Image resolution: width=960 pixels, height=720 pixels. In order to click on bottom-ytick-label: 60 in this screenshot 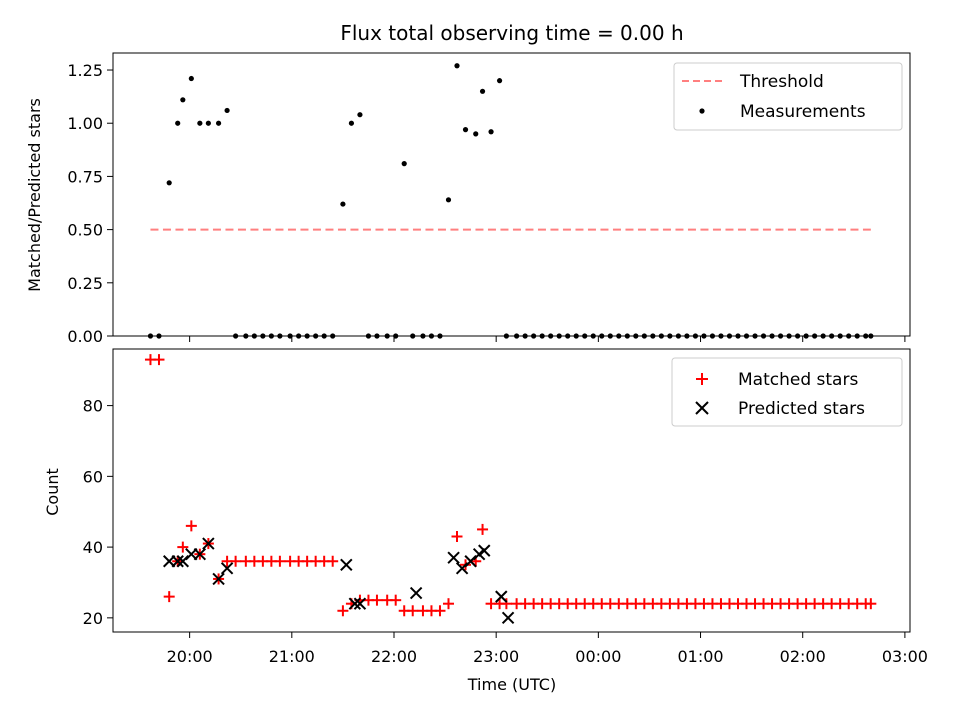, I will do `click(93, 476)`.